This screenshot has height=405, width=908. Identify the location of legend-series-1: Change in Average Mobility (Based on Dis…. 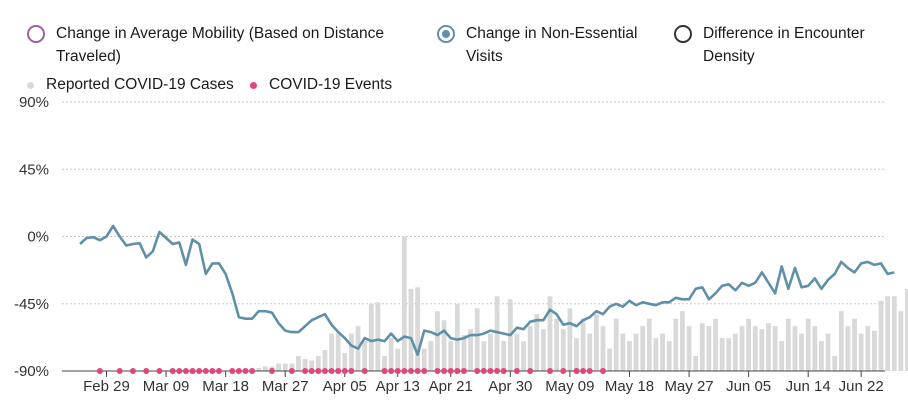
(219, 45).